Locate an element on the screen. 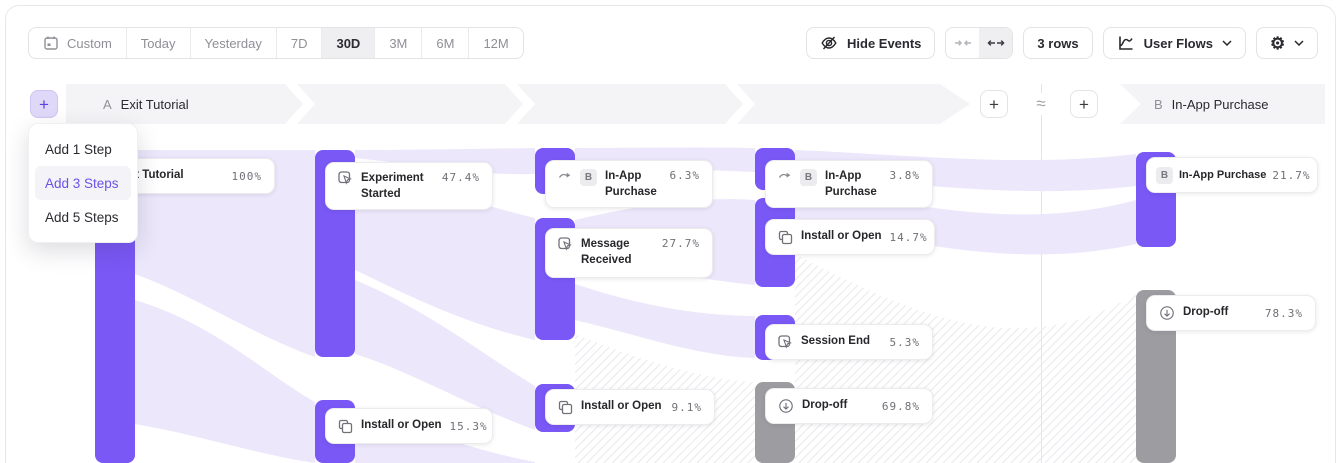 The width and height of the screenshot is (1341, 463). node-percent: 6.3% is located at coordinates (684, 175).